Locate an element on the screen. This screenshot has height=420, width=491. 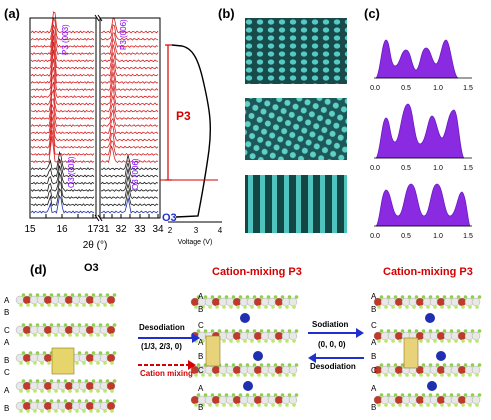
phase-label-p3: P3 is located at coordinates (183, 116).